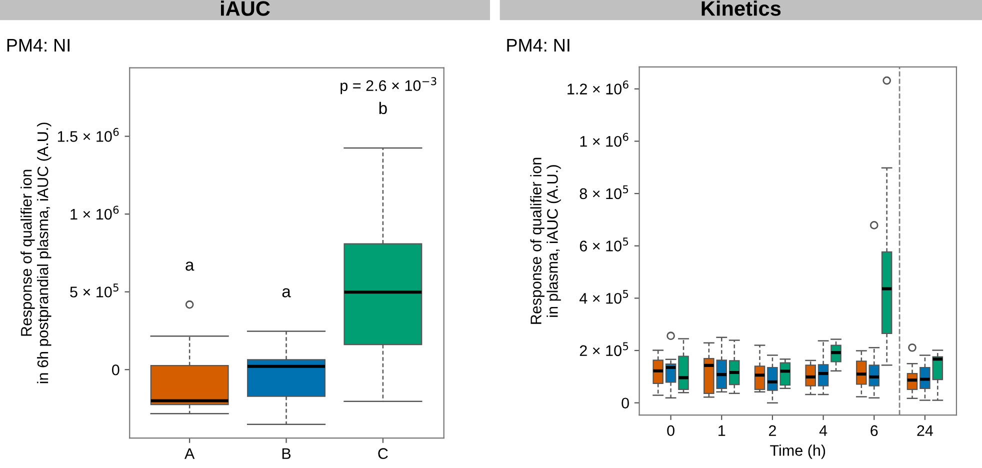 The image size is (982, 468). Describe the element at coordinates (670, 430) in the screenshot. I see `x-tick-label: 0` at that location.